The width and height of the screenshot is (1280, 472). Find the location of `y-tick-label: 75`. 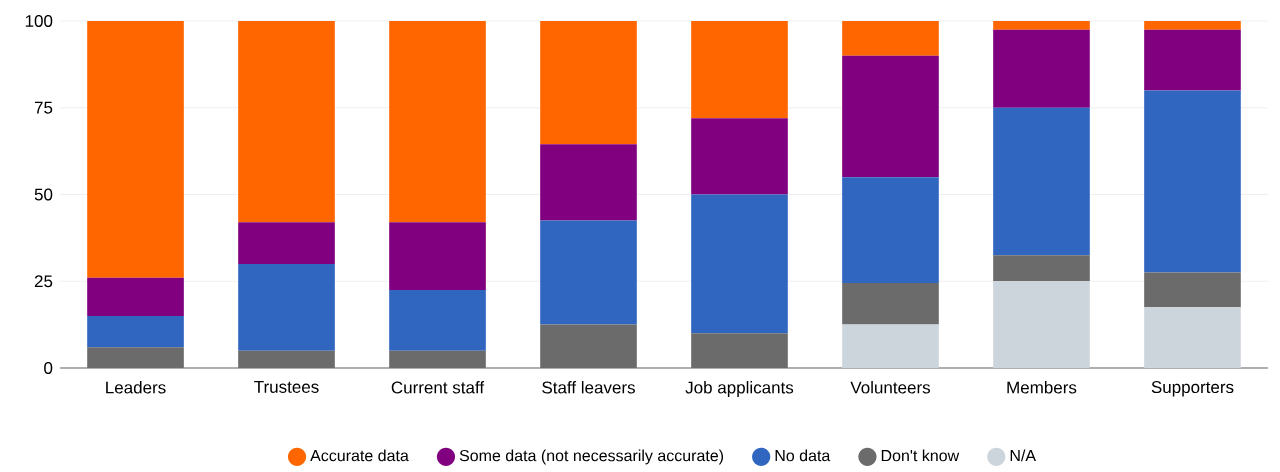

y-tick-label: 75 is located at coordinates (43, 107).